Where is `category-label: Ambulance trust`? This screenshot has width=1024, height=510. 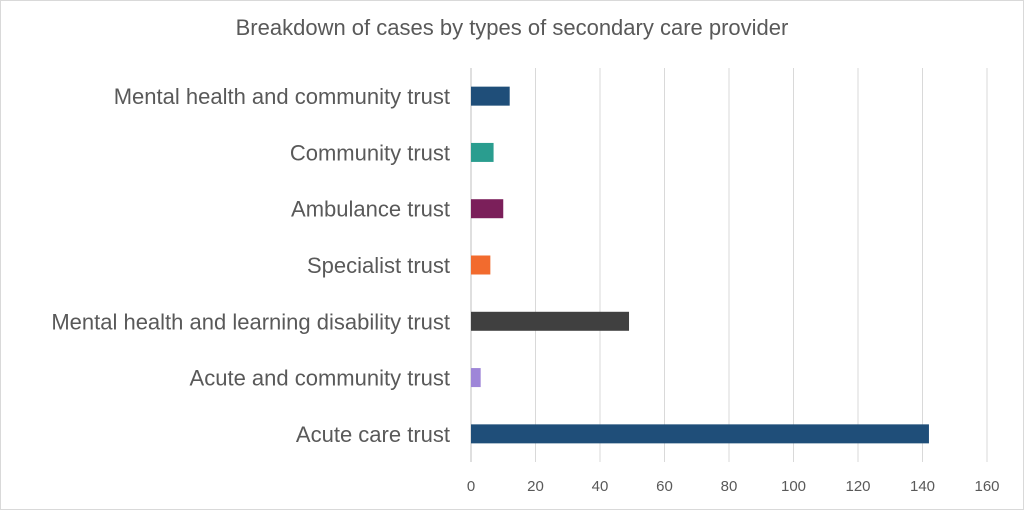 category-label: Ambulance trust is located at coordinates (370, 209).